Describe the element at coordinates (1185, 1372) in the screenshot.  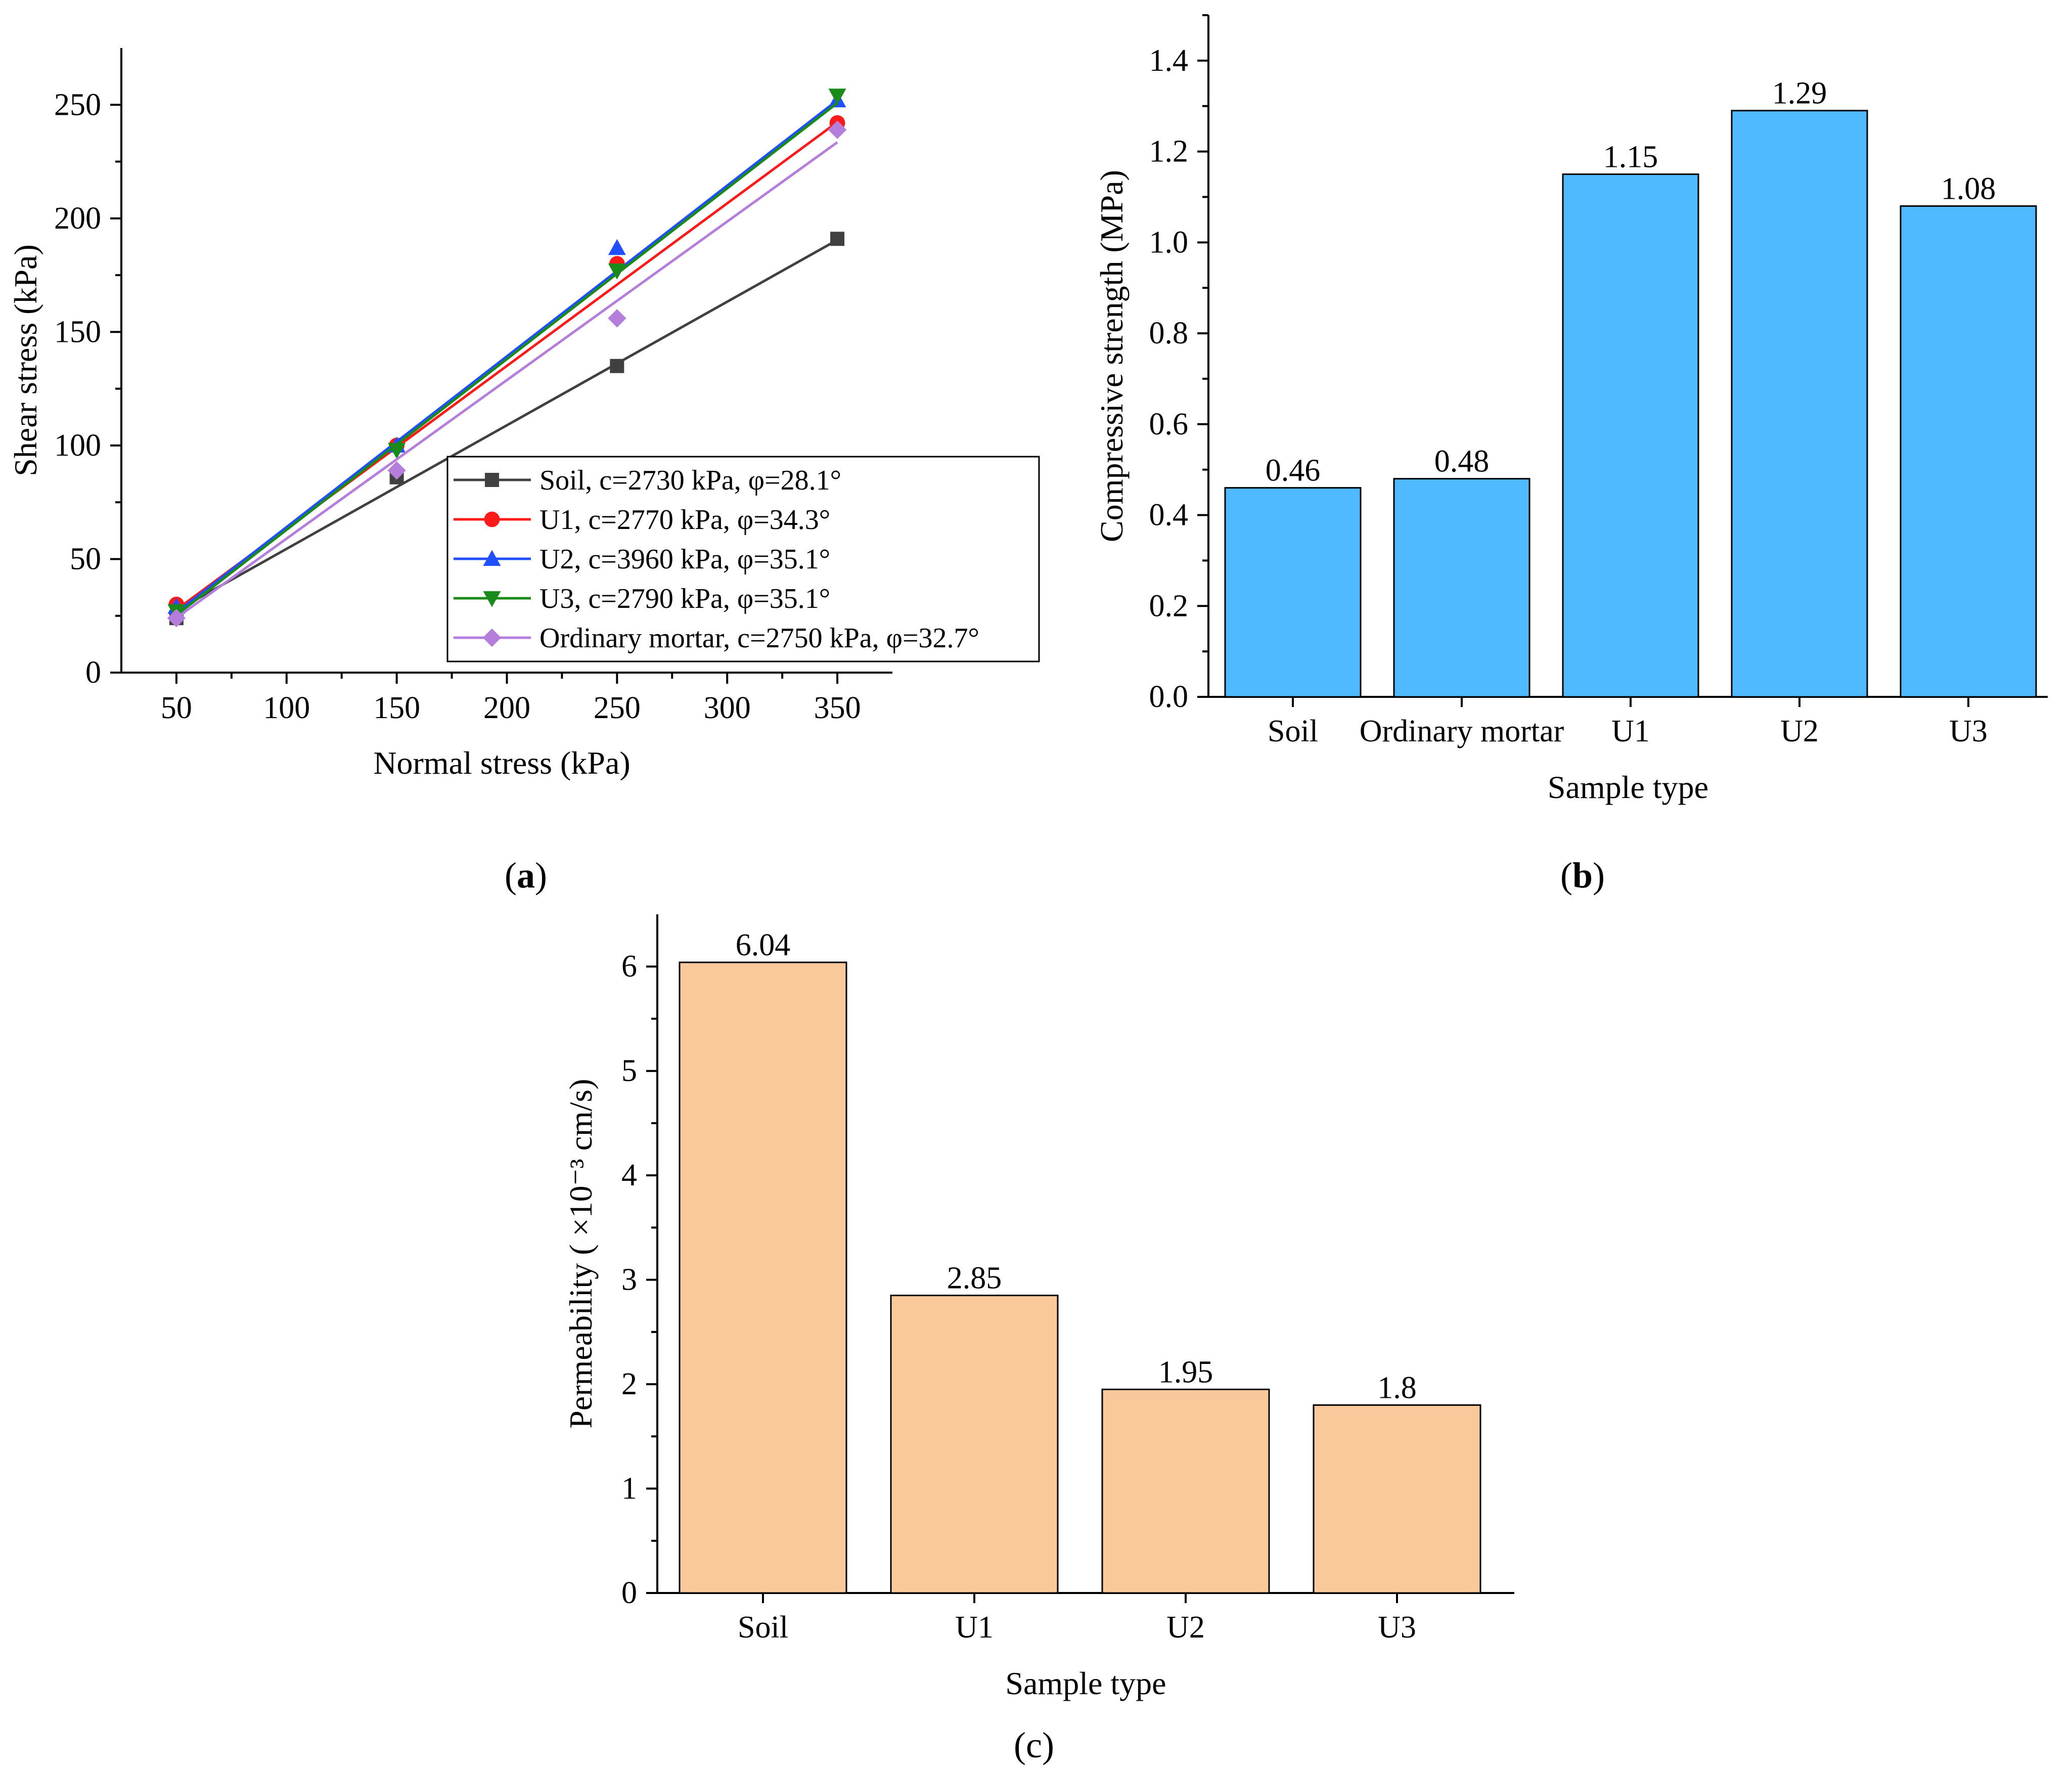
I see `data-label: 1.95` at that location.